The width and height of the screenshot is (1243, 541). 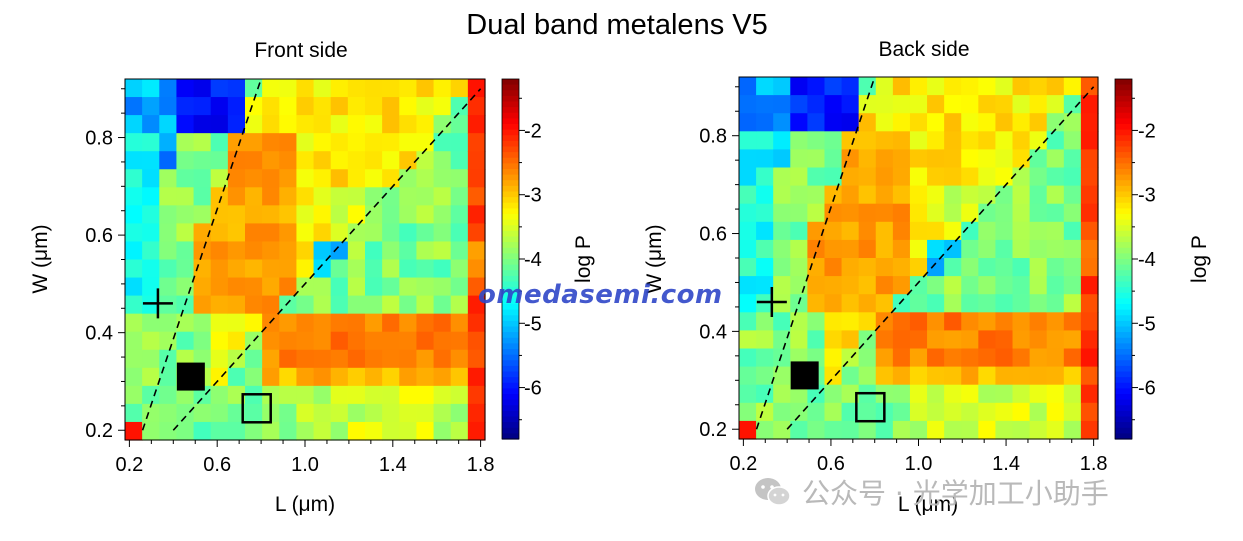 What do you see at coordinates (923, 49) in the screenshot?
I see `panel-title: Back side` at bounding box center [923, 49].